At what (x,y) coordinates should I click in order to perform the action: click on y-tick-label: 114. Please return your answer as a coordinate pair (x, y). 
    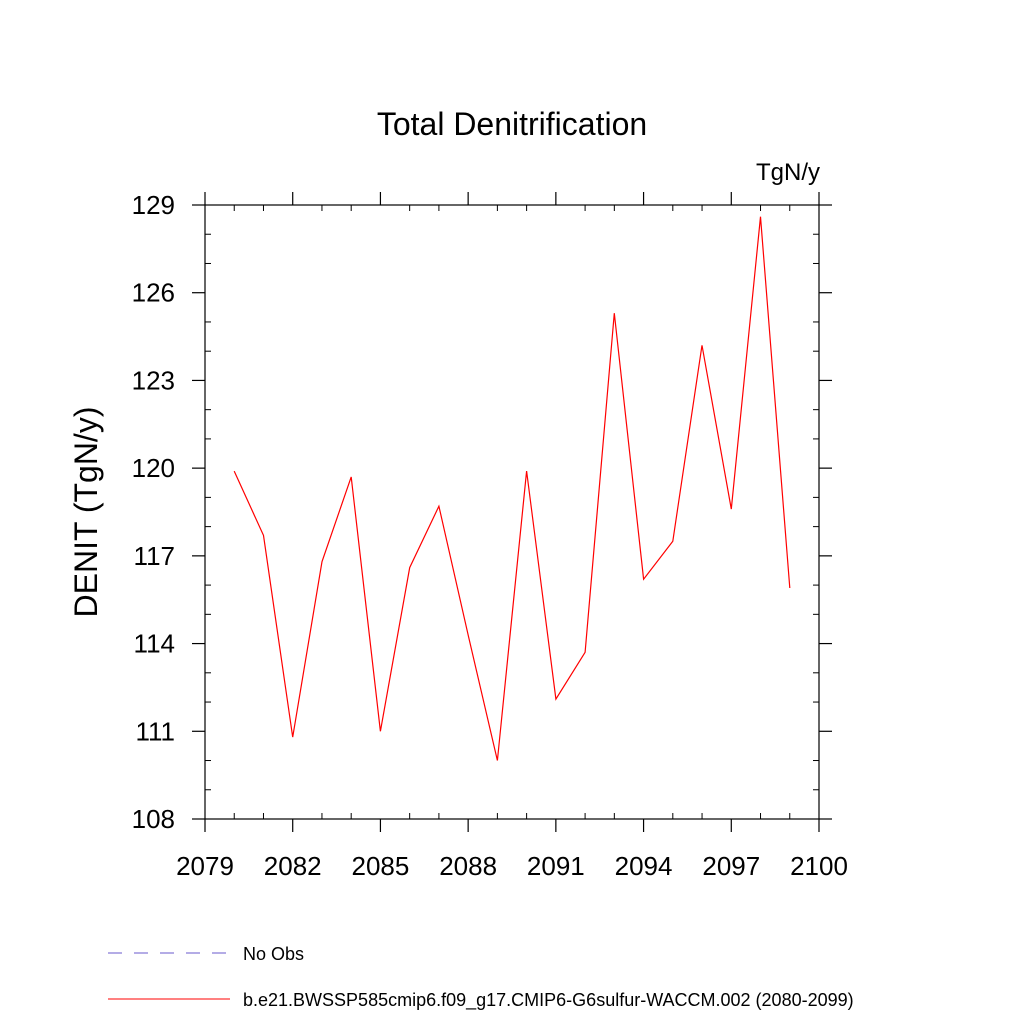
    Looking at the image, I should click on (154, 644).